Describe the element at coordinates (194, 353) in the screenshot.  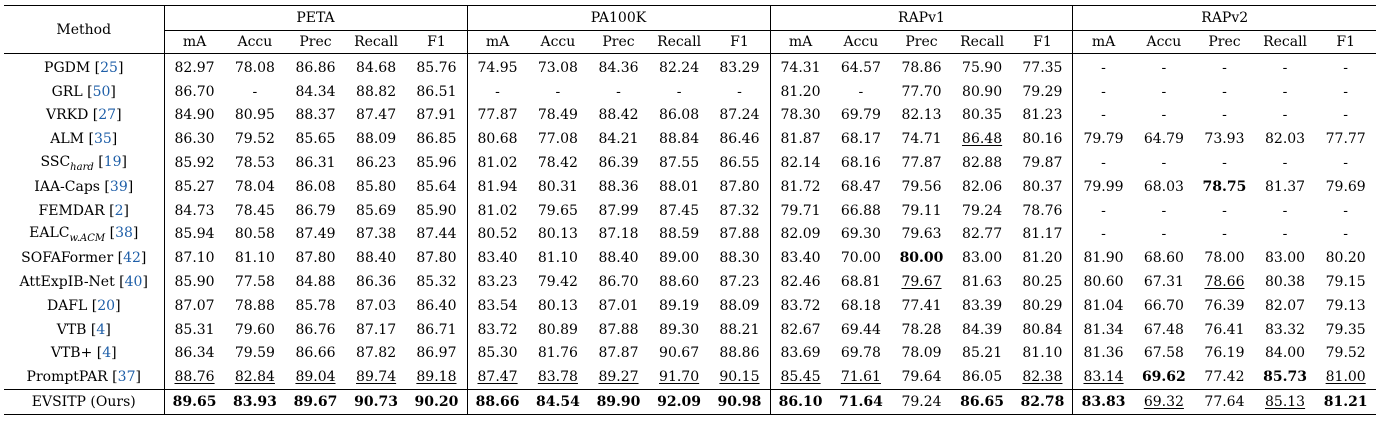
I see `value-cell: 86.34` at that location.